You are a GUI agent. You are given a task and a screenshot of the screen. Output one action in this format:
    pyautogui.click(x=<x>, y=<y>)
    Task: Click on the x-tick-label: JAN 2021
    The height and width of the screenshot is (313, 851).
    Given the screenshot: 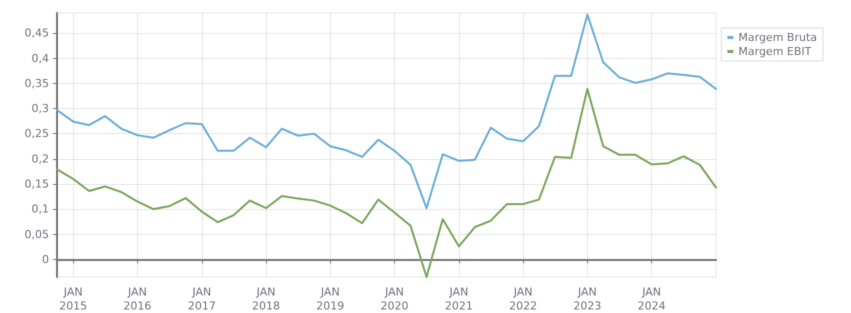 What is the action you would take?
    pyautogui.click(x=458, y=299)
    